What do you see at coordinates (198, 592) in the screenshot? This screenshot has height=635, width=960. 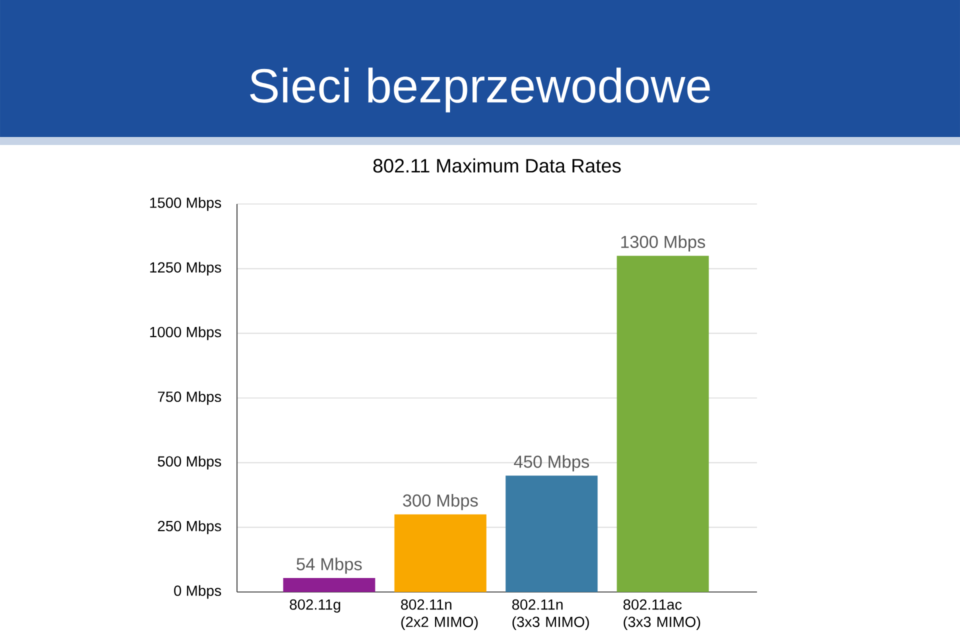 I see `y-tick-label: 0 Mbps` at bounding box center [198, 592].